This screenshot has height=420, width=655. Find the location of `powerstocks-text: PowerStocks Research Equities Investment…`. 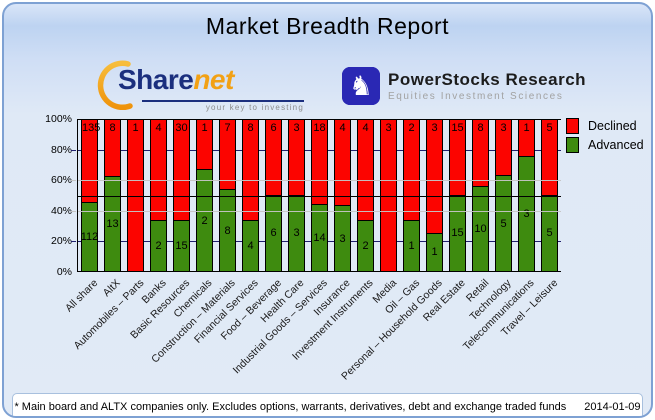

powerstocks-text: PowerStocks Research Equities Investment… is located at coordinates (487, 86).